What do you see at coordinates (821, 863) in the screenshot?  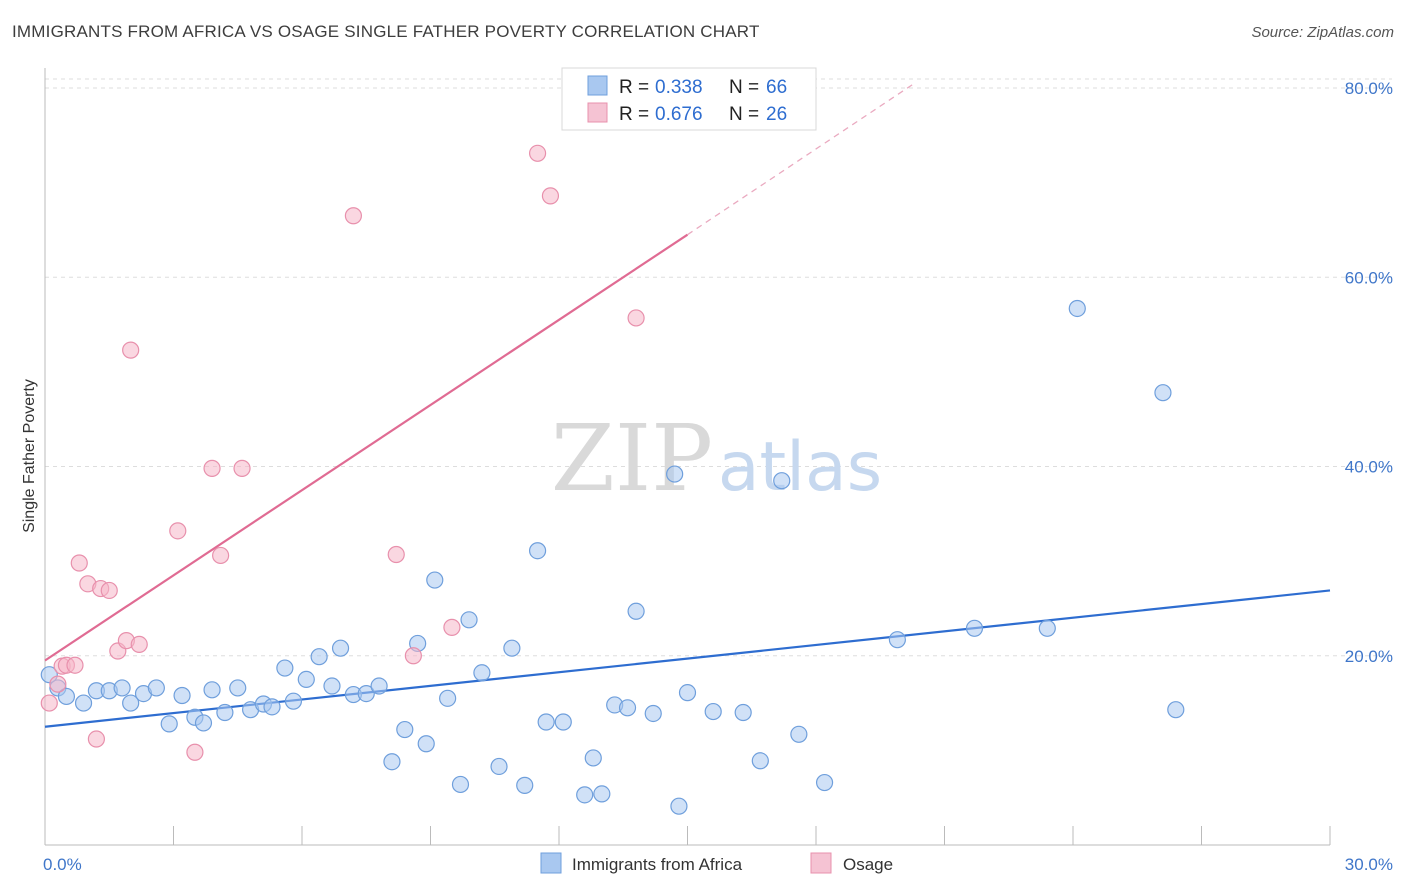 I see `legend-swatch-osage` at bounding box center [821, 863].